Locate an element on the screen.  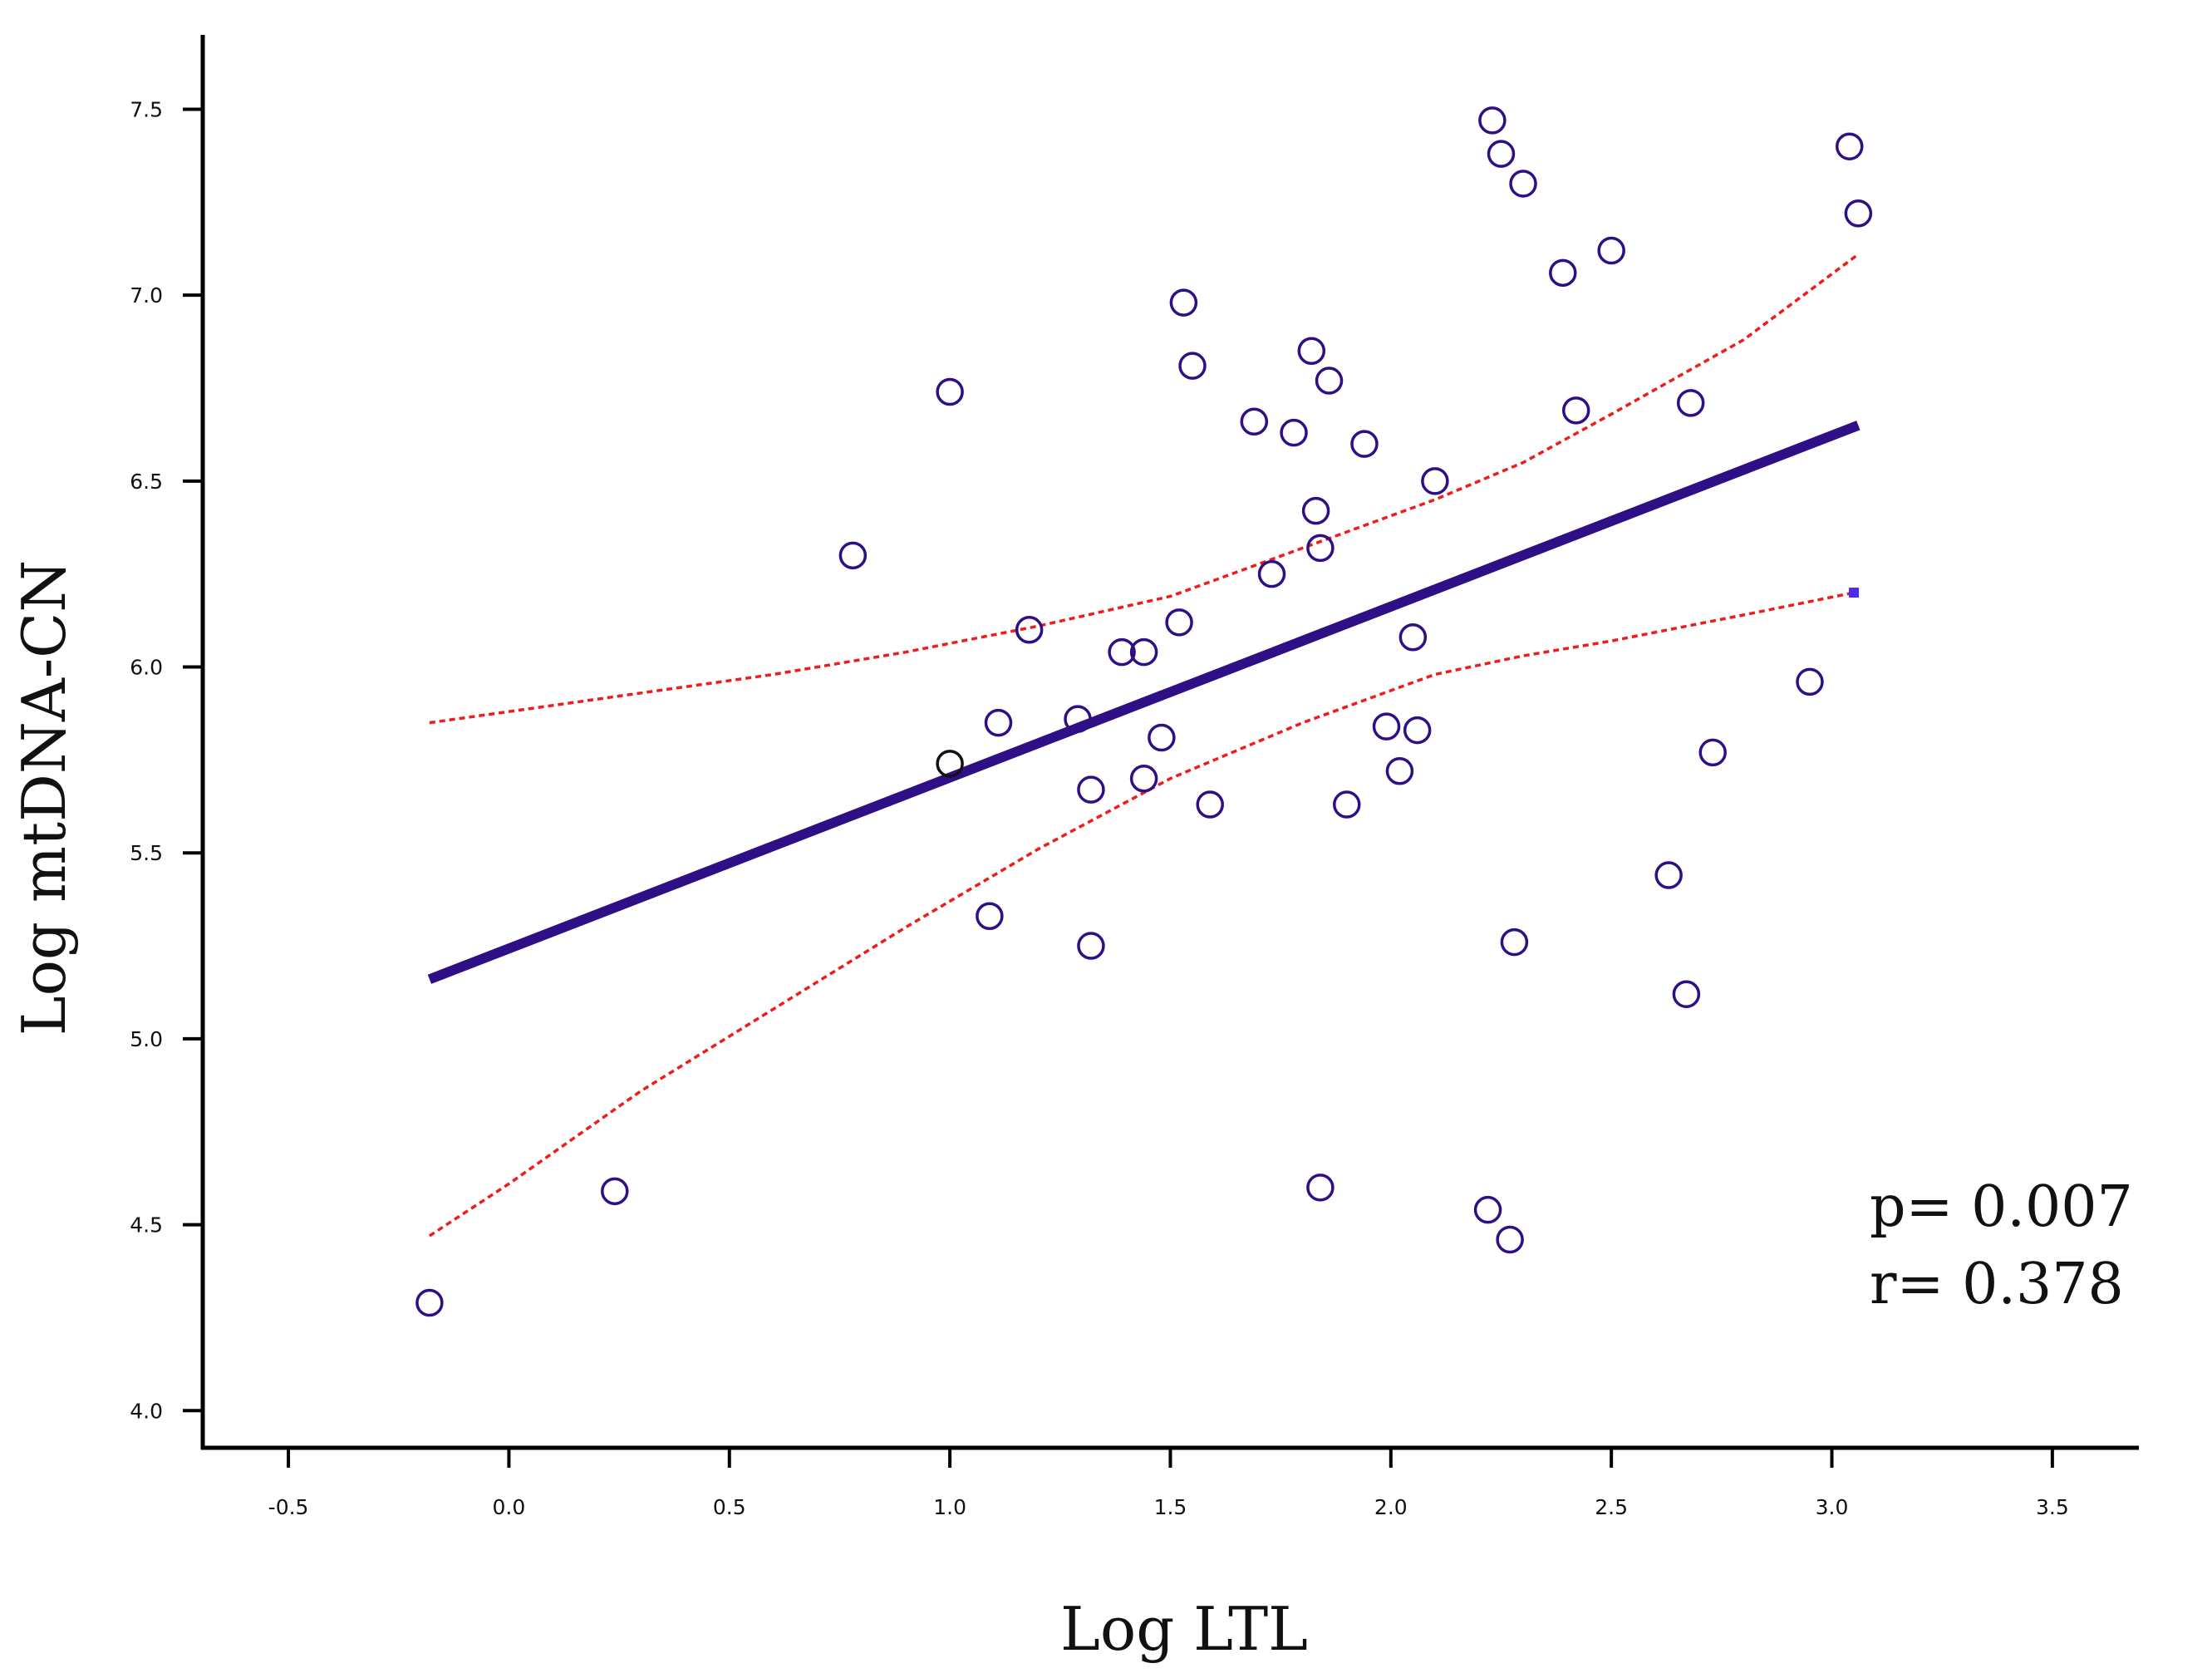
p-value-annotation: p= 0.007 is located at coordinates (2001, 1207).